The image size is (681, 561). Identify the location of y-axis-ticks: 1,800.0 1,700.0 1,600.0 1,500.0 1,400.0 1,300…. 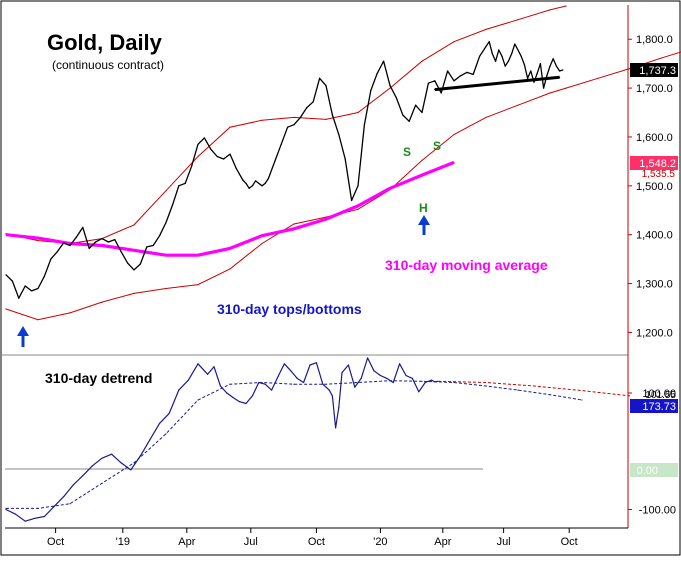
(652, 275).